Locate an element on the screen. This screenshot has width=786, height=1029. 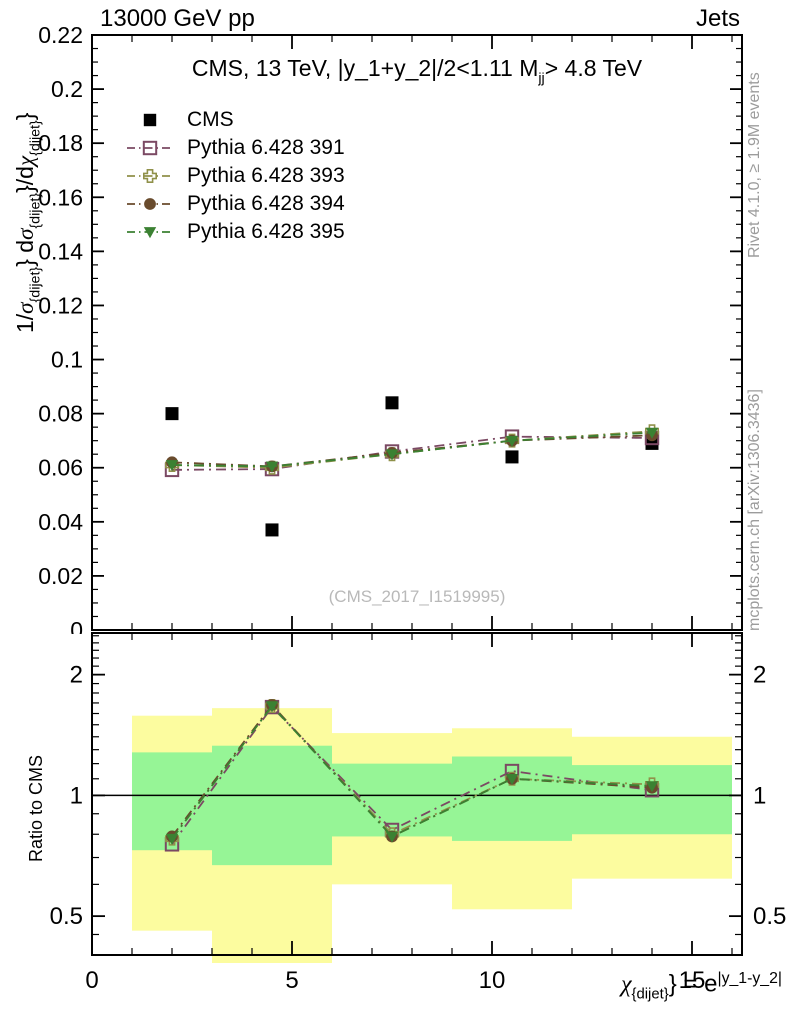
svg-text: 0.12 is located at coordinates (60, 305).